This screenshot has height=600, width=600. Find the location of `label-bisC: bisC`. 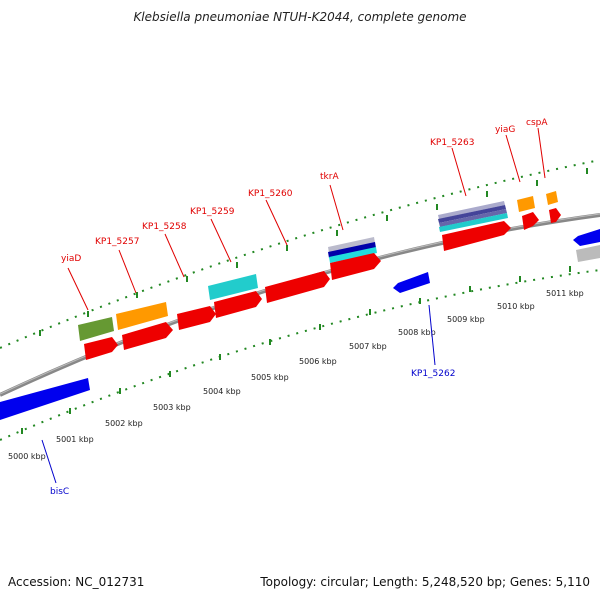

label-bisC: bisC is located at coordinates (59, 492).